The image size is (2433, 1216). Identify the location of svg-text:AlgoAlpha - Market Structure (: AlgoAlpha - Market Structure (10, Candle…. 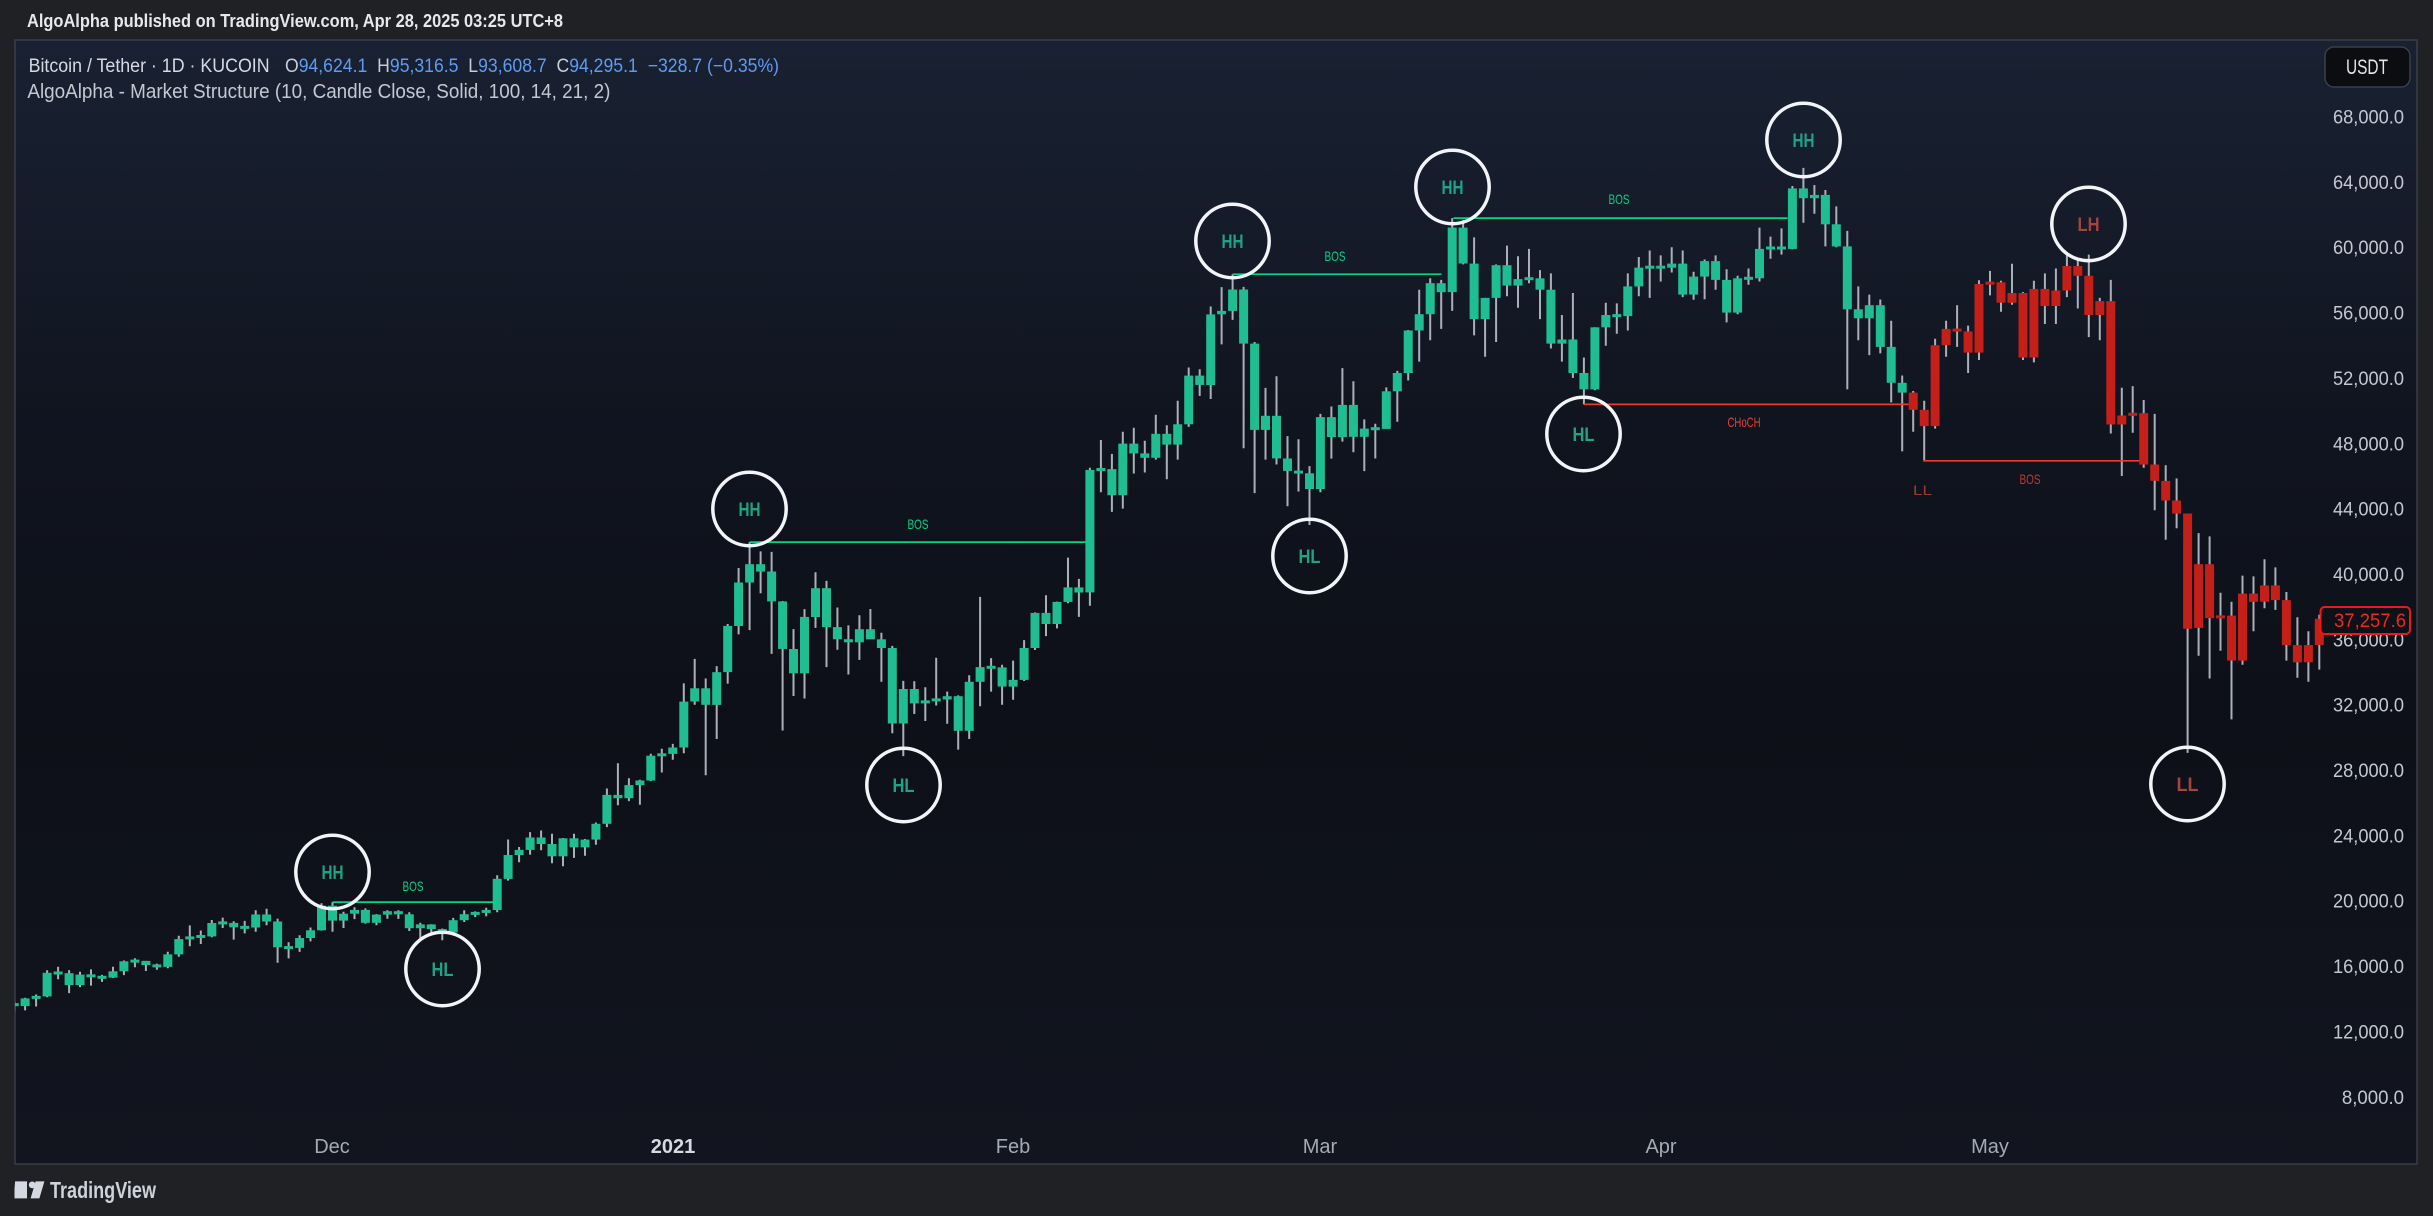
(318, 92).